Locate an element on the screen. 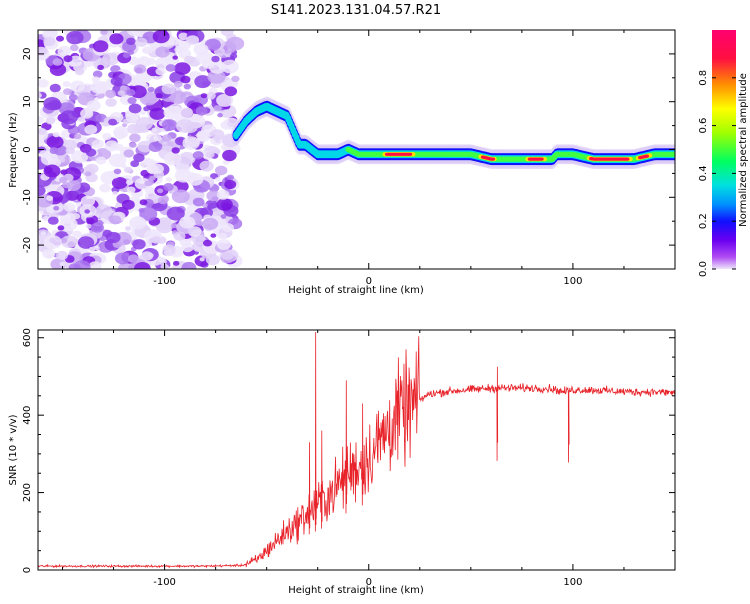  colorbar-ticks: 0.0 0.2 0.4 0.6 0.8 is located at coordinates (717, 173).